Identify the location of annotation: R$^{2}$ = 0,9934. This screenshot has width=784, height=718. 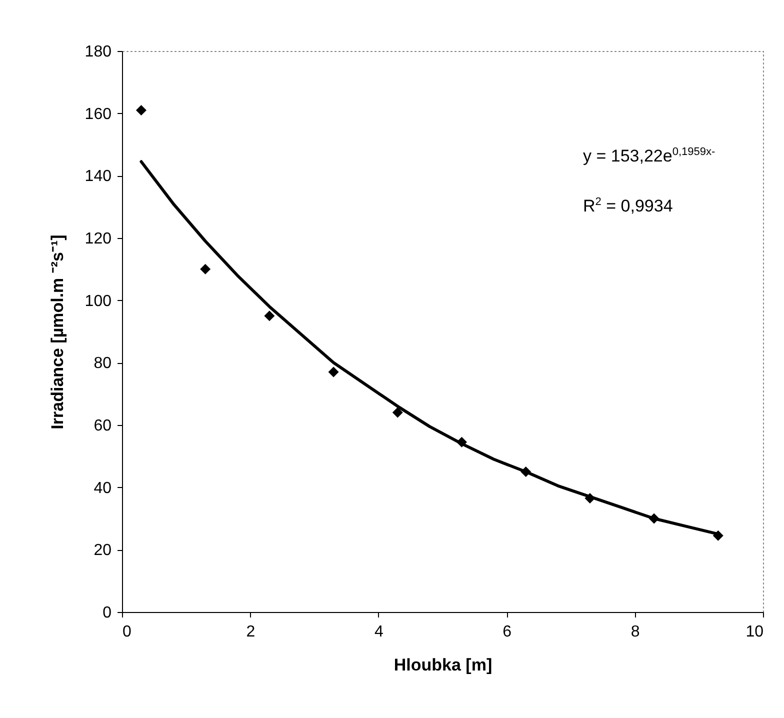
(628, 206).